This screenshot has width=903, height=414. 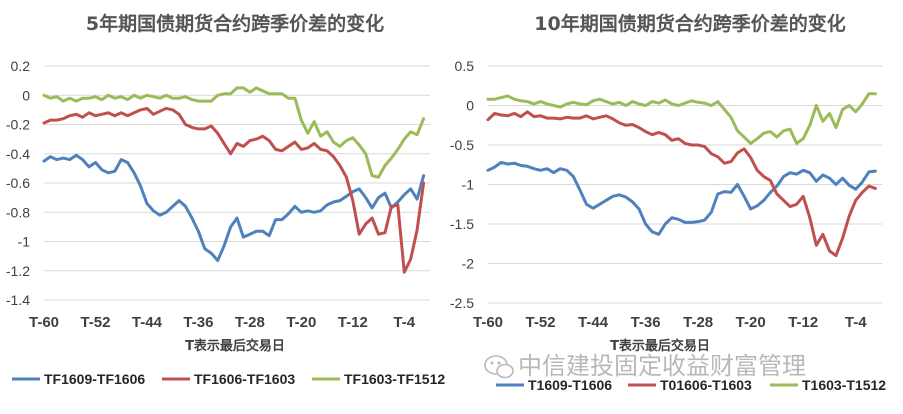 I want to click on watermark-text: 中信建投固定收益财富管理, so click(x=662, y=366).